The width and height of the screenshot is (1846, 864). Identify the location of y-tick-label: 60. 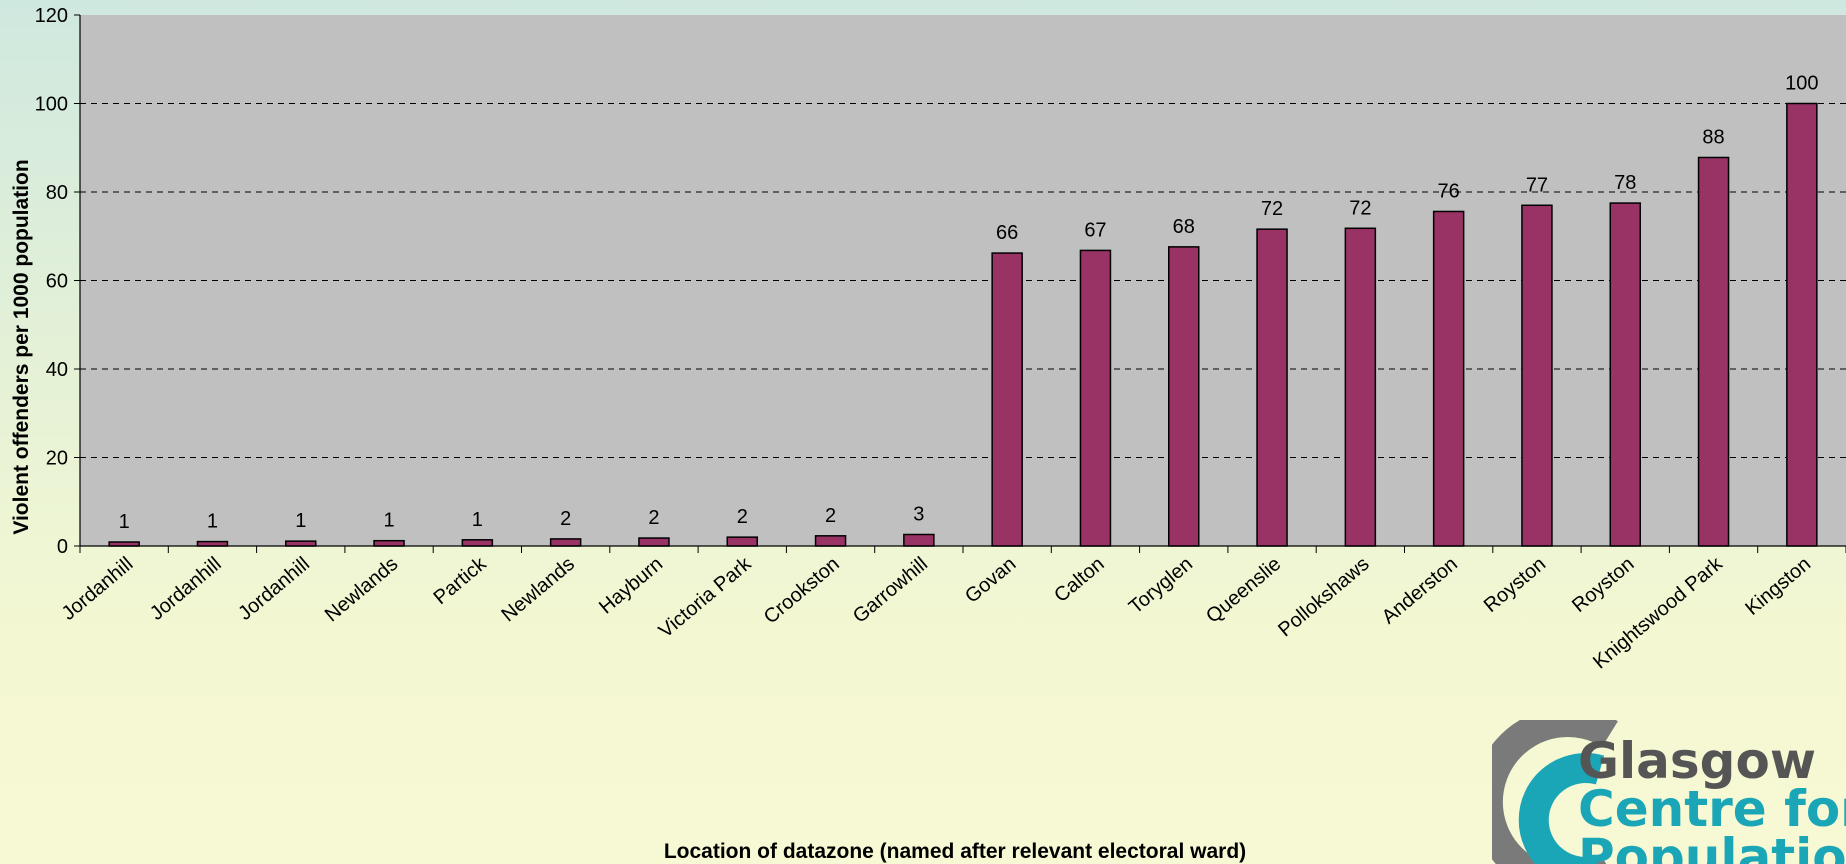
(57, 282).